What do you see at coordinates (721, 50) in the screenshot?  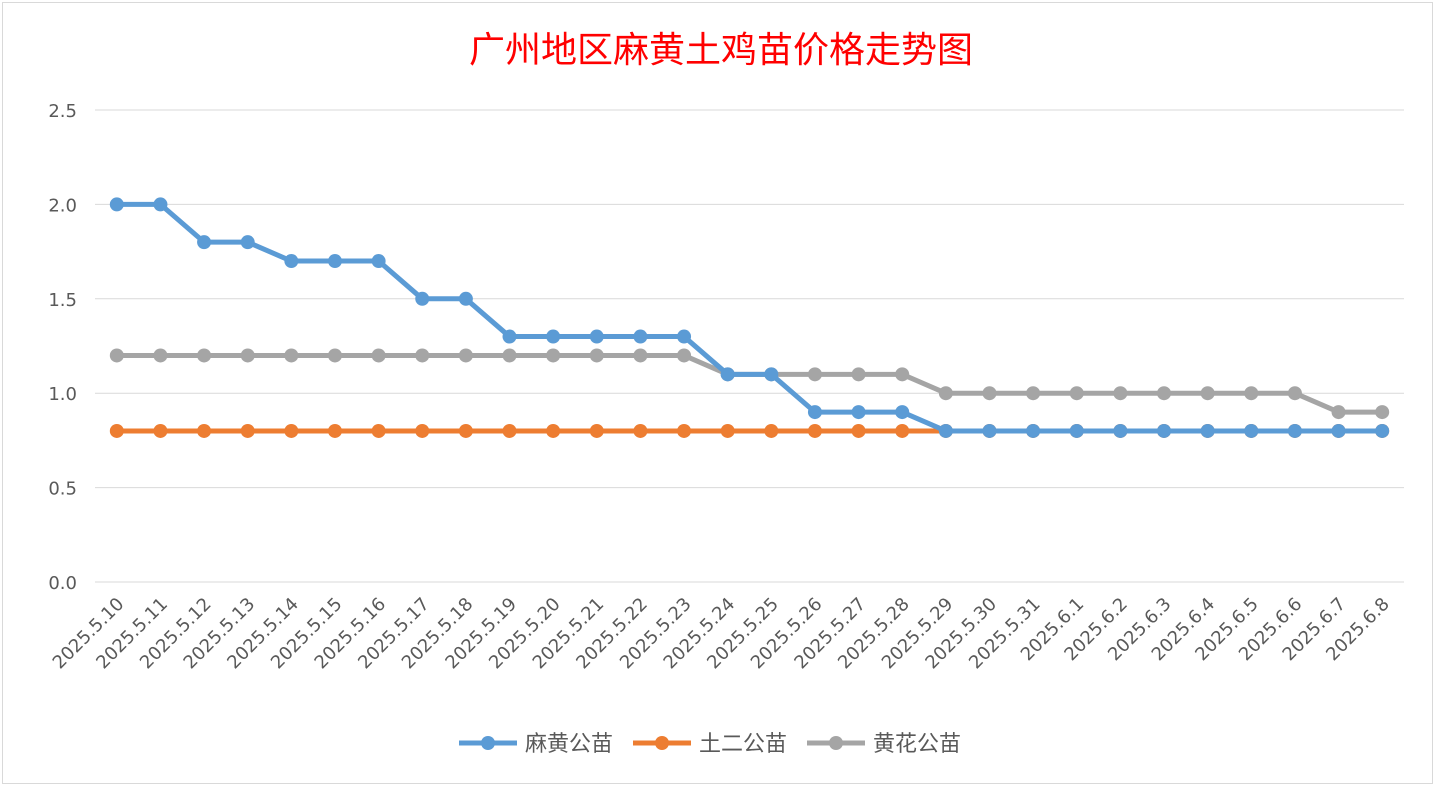 I see `chart-title: 广州地区麻黄土鸡苗价格走势图` at bounding box center [721, 50].